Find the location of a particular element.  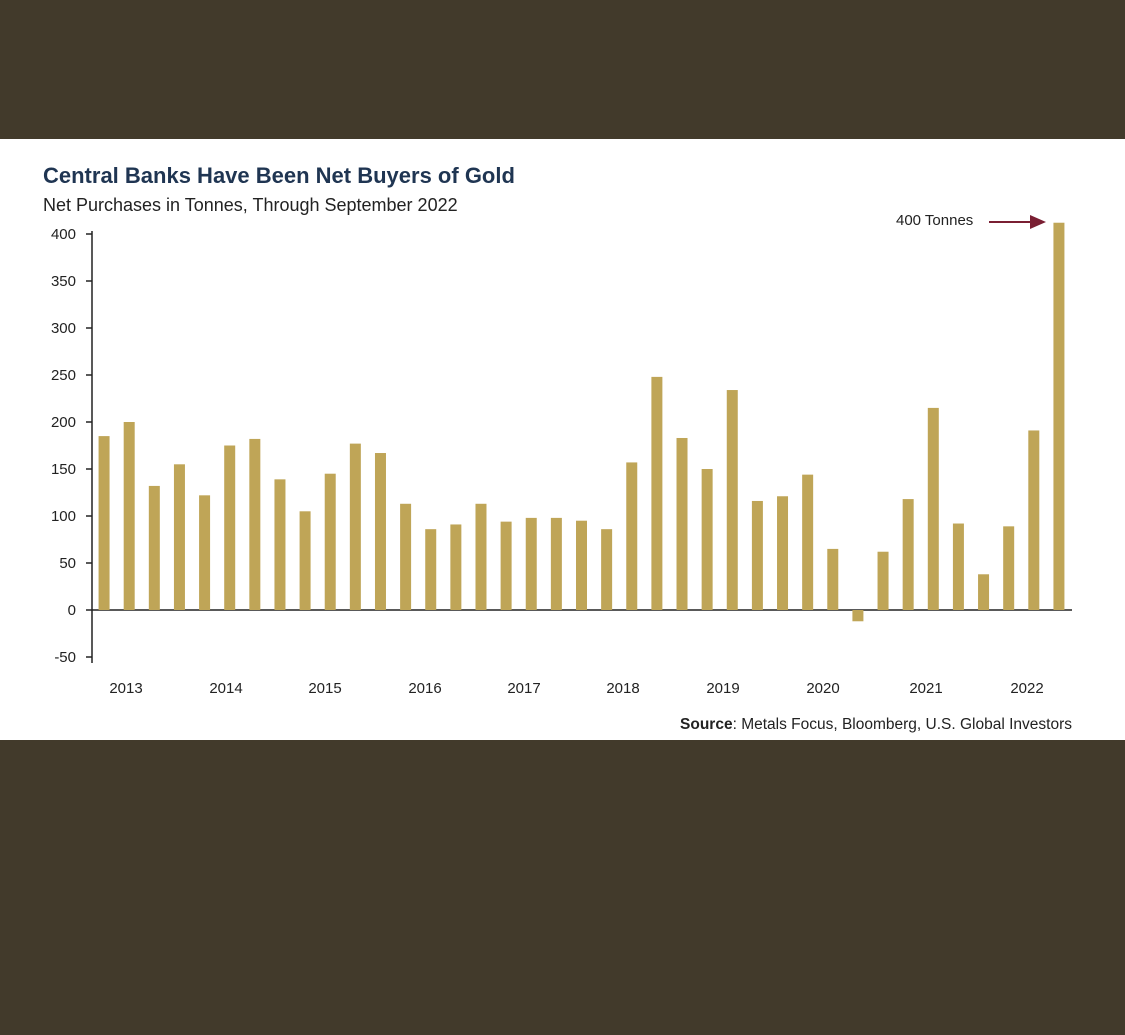

x-year-label: 2021 is located at coordinates (925, 688).